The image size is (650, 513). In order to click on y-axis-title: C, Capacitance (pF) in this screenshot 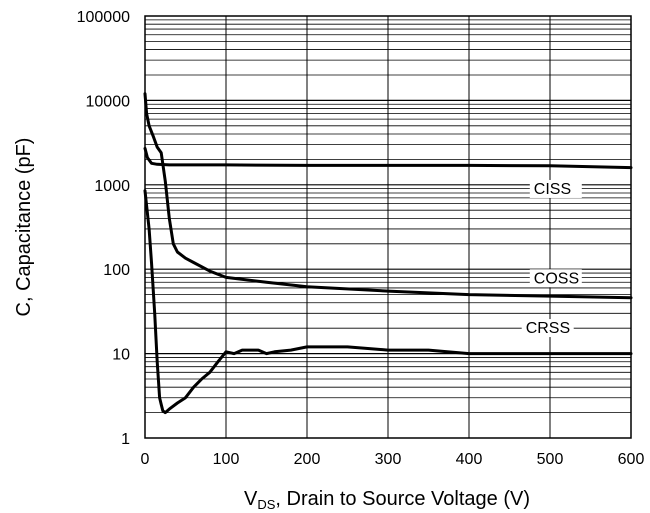, I will do `click(24, 227)`.